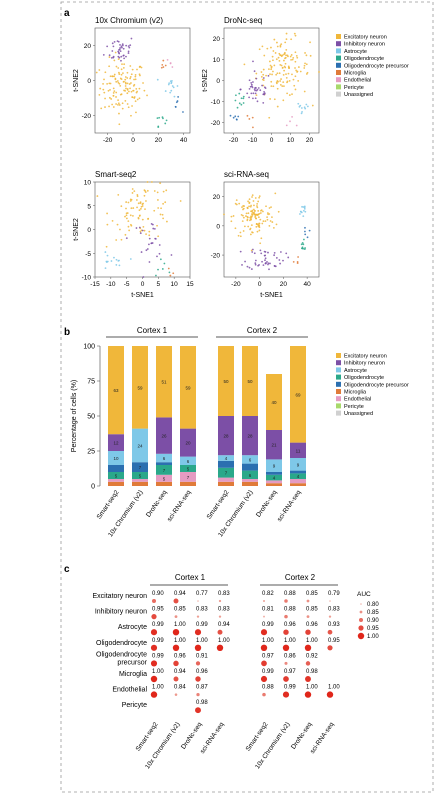 The width and height of the screenshot is (439, 800). Describe the element at coordinates (202, 656) in the screenshot. I see `auc-value: 0.91` at that location.